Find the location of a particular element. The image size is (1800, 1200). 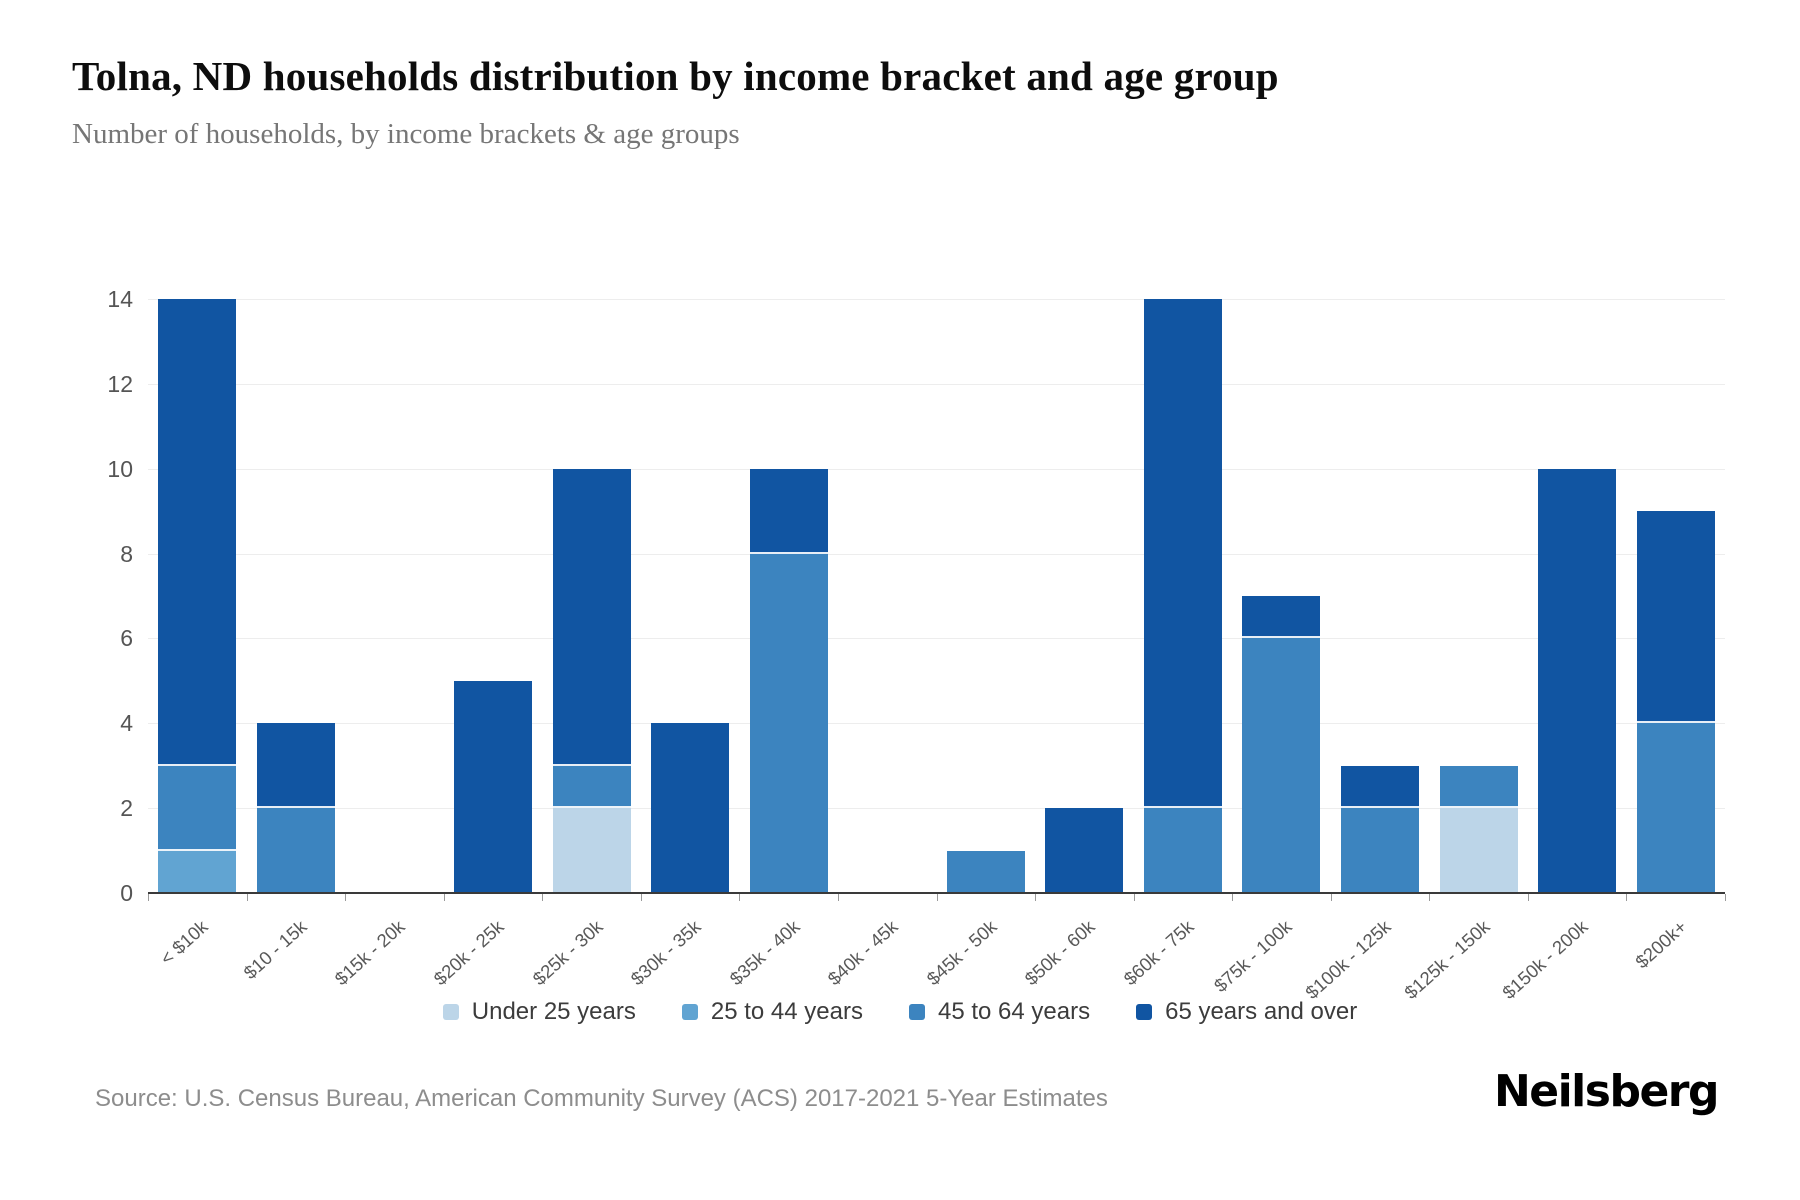

y-tick-label-14: 14 is located at coordinates (120, 299).